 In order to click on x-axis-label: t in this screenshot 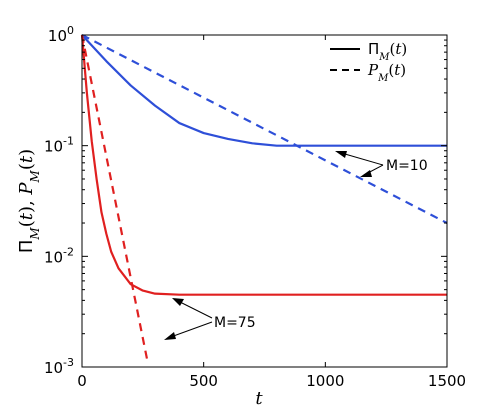, I will do `click(259, 398)`.